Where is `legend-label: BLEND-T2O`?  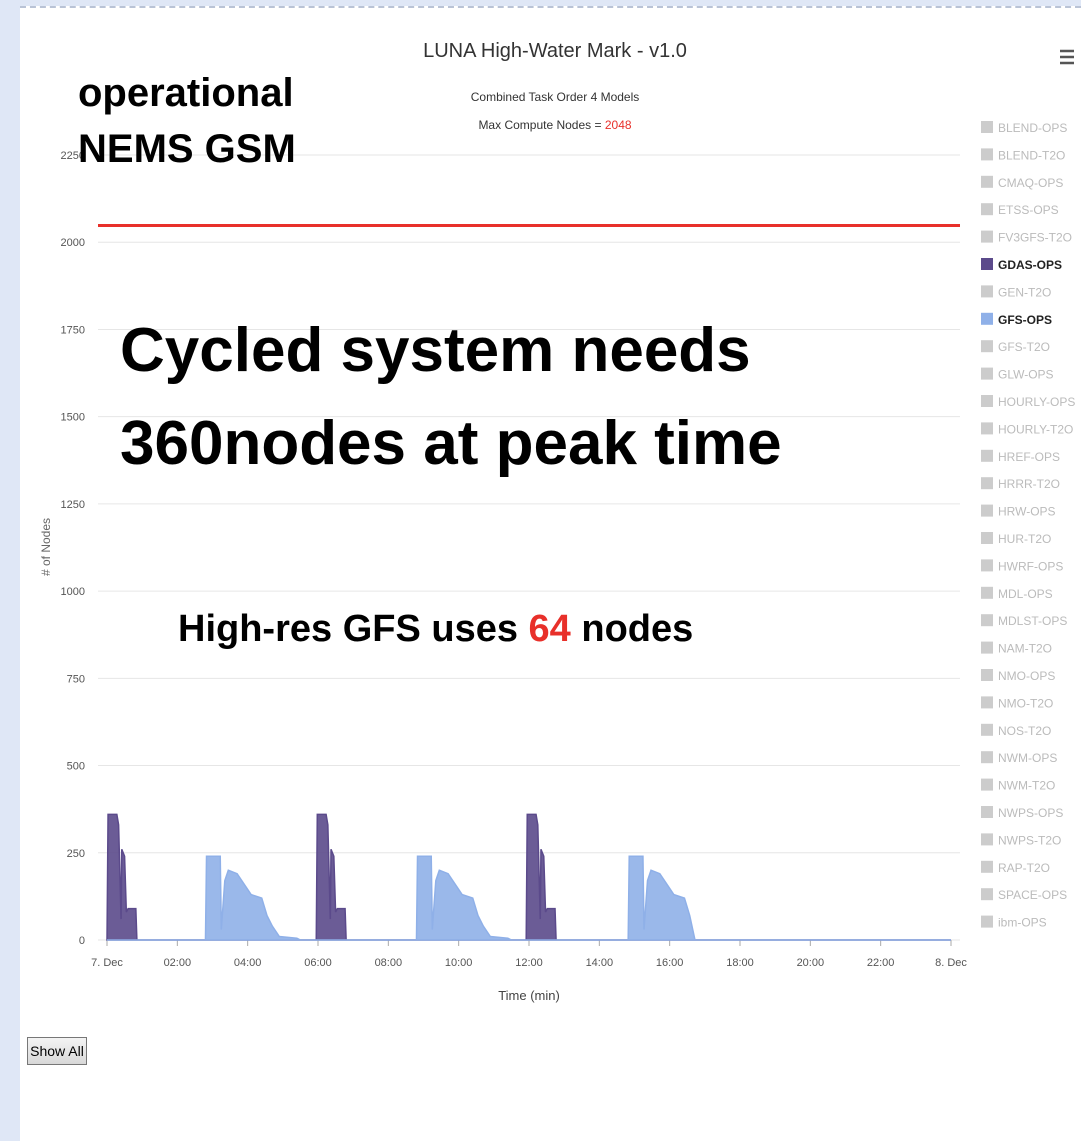
legend-label: BLEND-T2O is located at coordinates (1031, 155).